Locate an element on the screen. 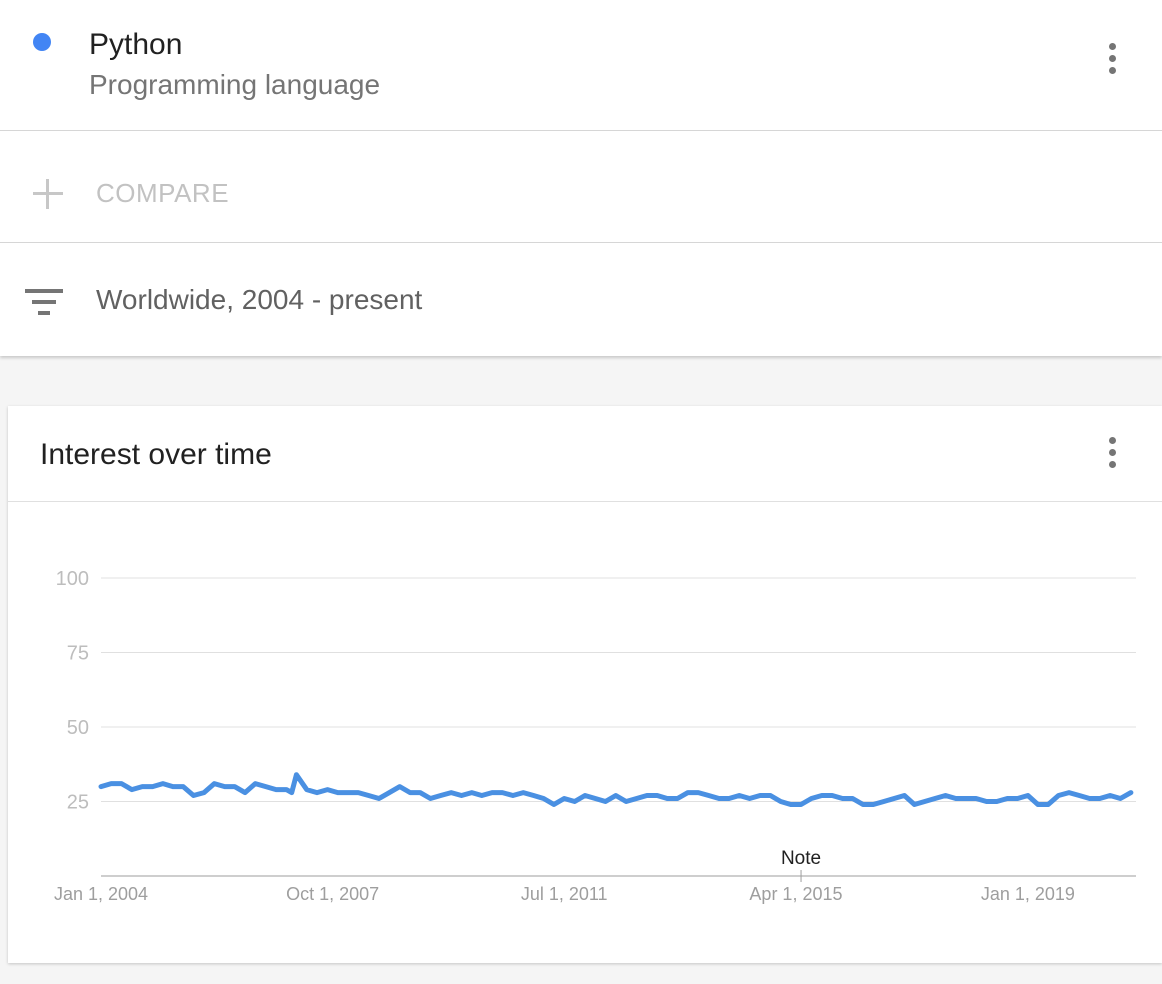 Image resolution: width=1162 pixels, height=984 pixels. term-more-options-icon is located at coordinates (1112, 63).